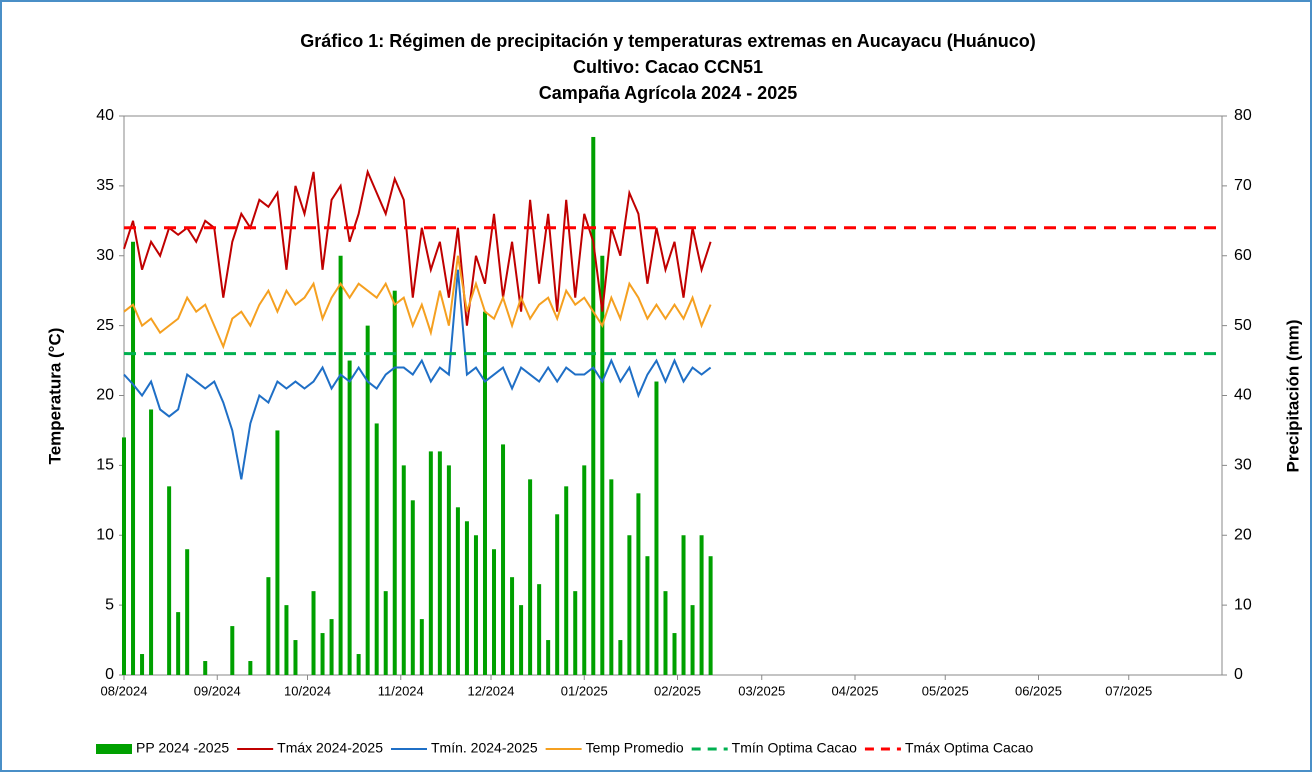  What do you see at coordinates (945, 690) in the screenshot?
I see `x-tick-label: 05/2025` at bounding box center [945, 690].